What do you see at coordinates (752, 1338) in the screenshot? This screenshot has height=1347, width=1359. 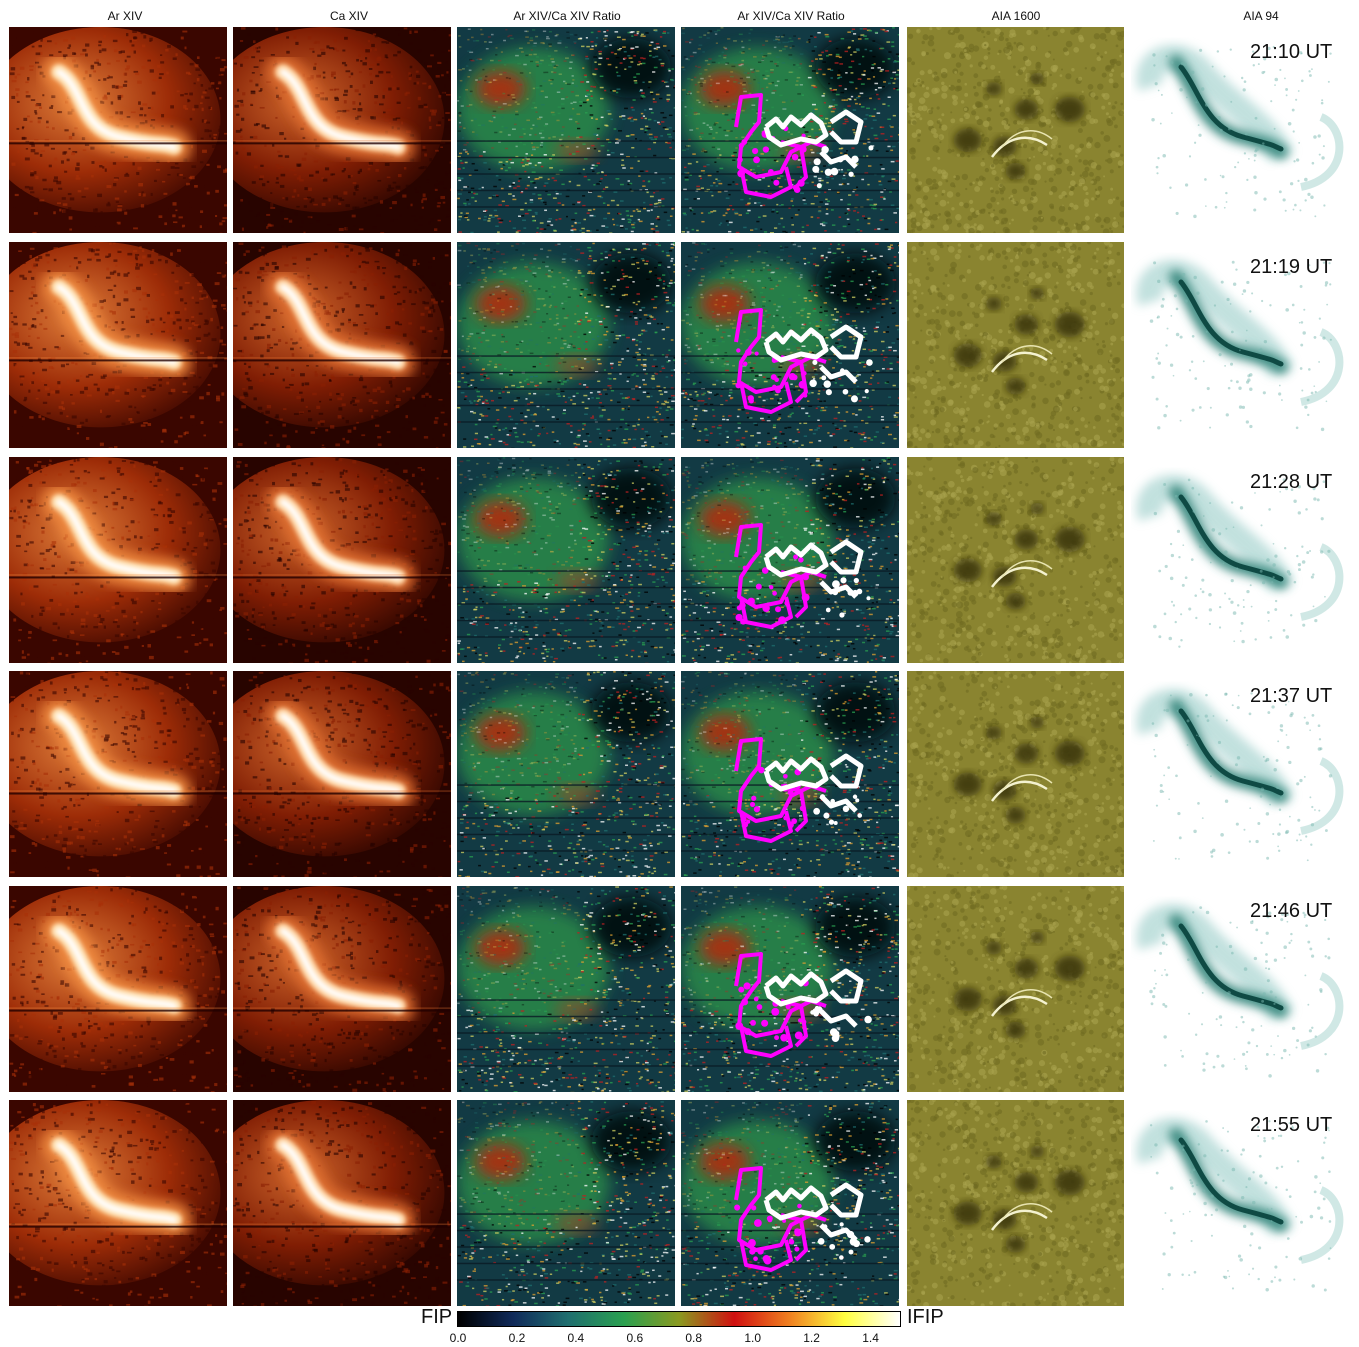 I see `colorbar-tick-5: 1.0` at bounding box center [752, 1338].